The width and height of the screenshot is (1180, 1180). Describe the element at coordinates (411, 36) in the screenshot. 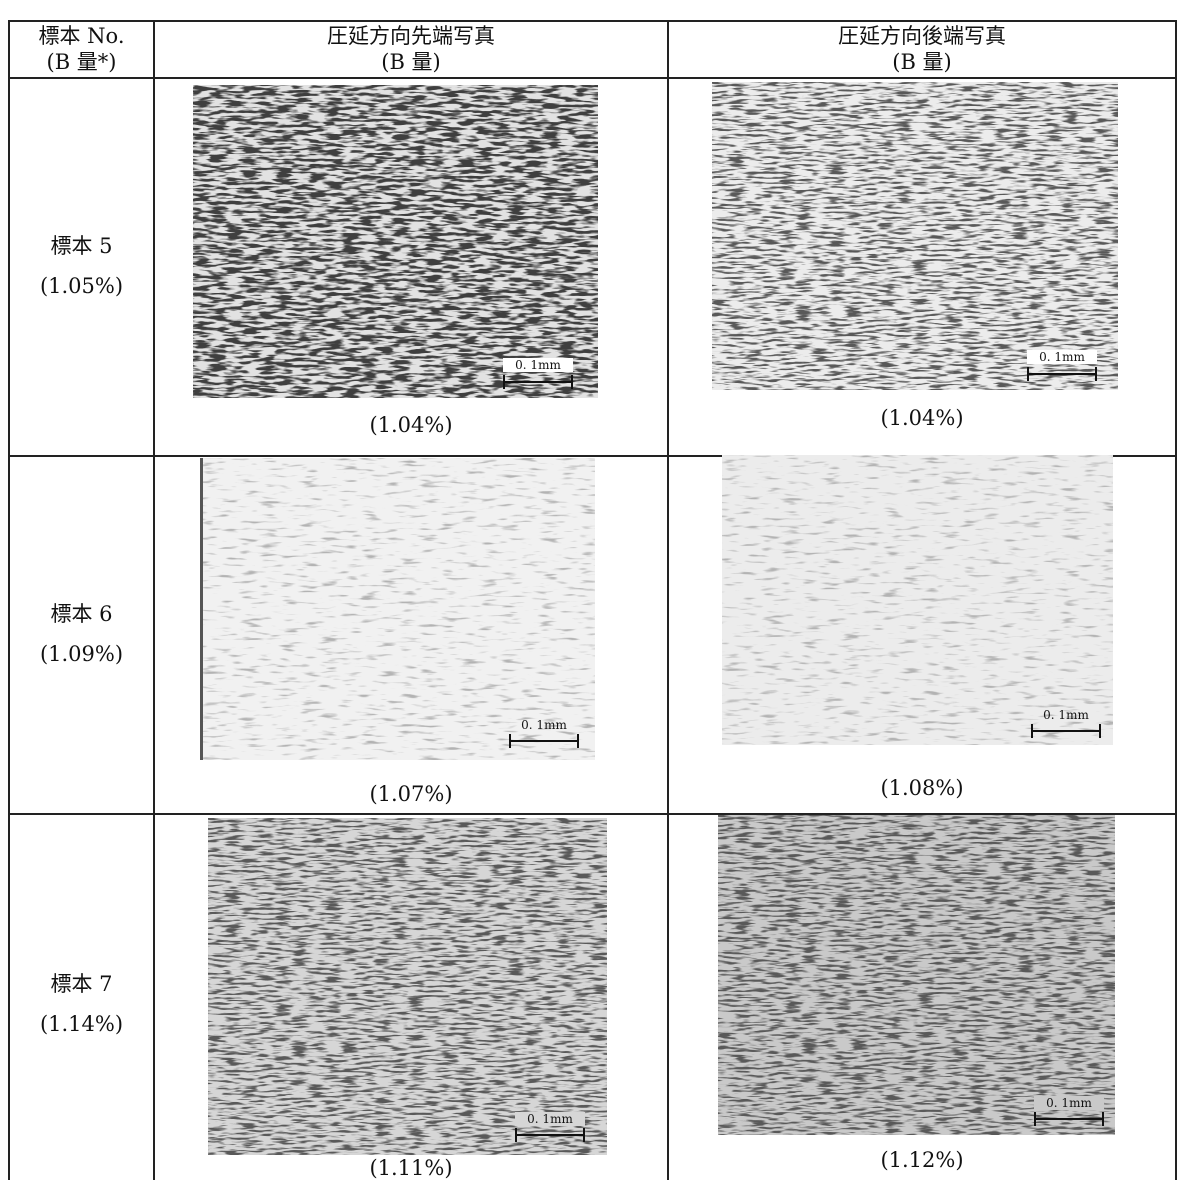

I see `header-title: 圧延方向先端写真` at that location.